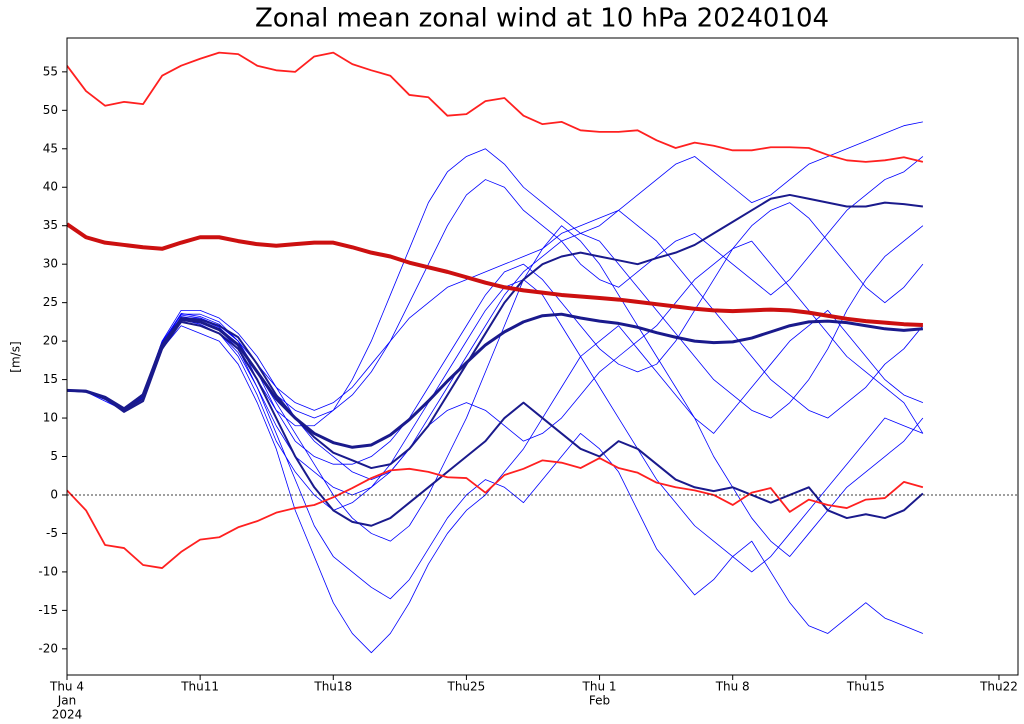 This screenshot has width=1024, height=724. Describe the element at coordinates (542, 19) in the screenshot. I see `chart-title: Zonal mean zonal wind at 10 hPa 20240104` at that location.